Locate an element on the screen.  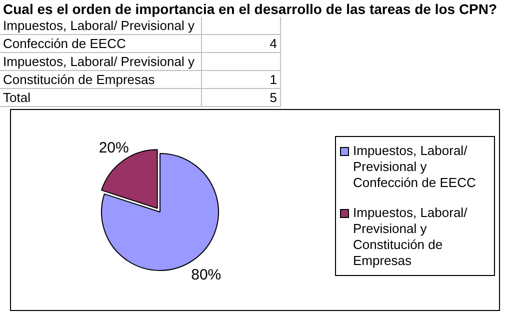
text: 5 is located at coordinates (241, 97).